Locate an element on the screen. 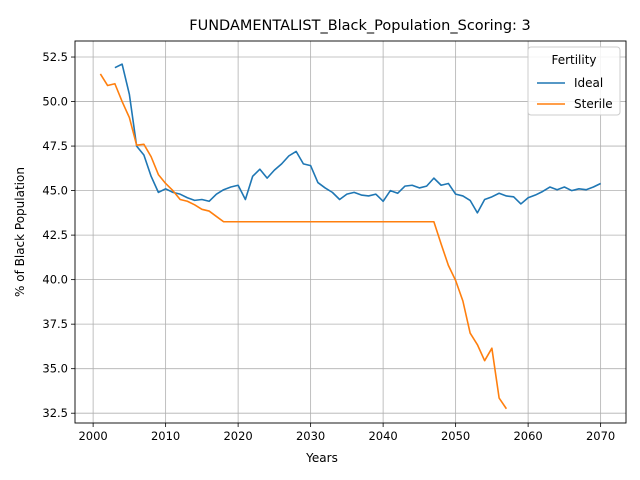  x-tick-label: 2060 is located at coordinates (527, 436).